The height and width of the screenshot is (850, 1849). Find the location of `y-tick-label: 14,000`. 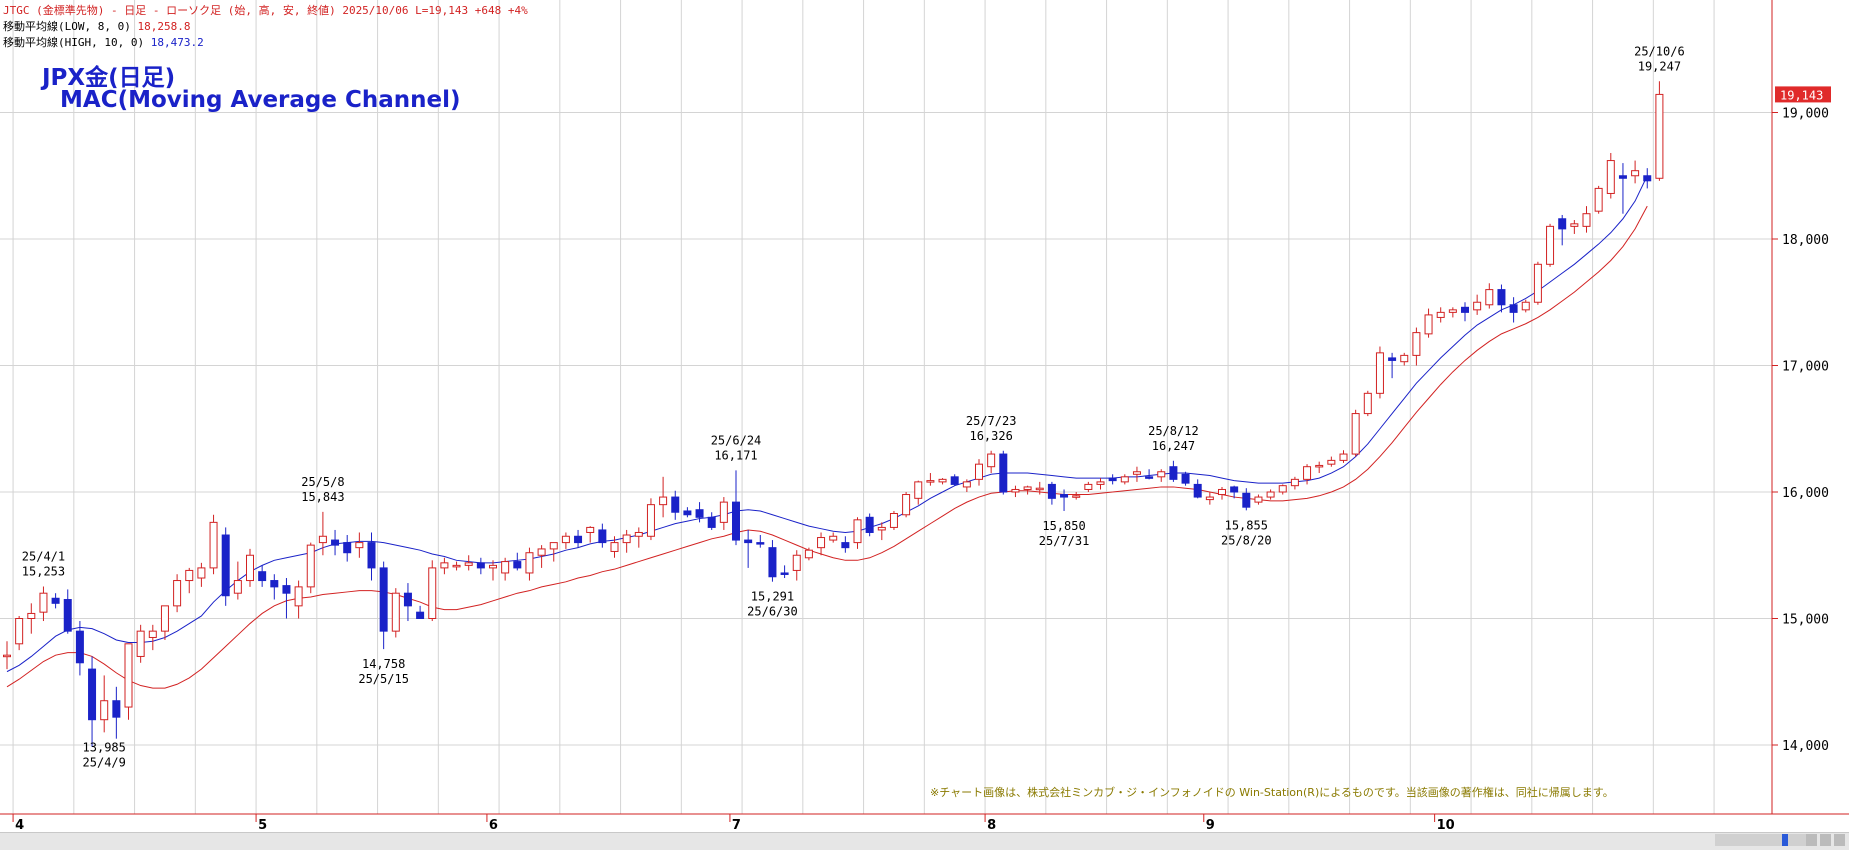

y-tick-label: 14,000 is located at coordinates (1805, 746).